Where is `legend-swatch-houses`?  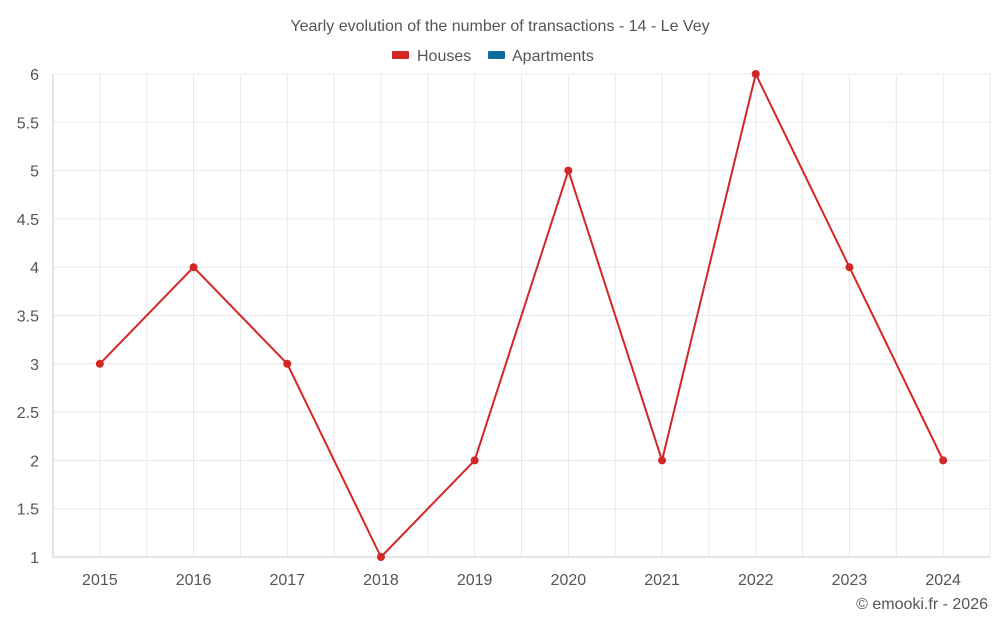 legend-swatch-houses is located at coordinates (400, 55).